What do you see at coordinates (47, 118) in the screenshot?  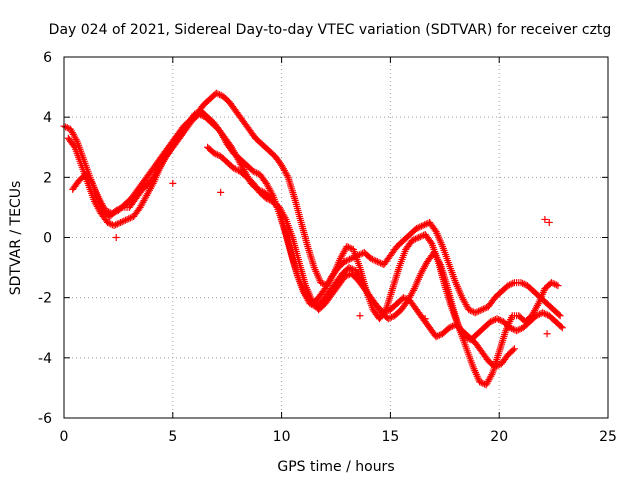 I see `y-tick-label: 4` at bounding box center [47, 118].